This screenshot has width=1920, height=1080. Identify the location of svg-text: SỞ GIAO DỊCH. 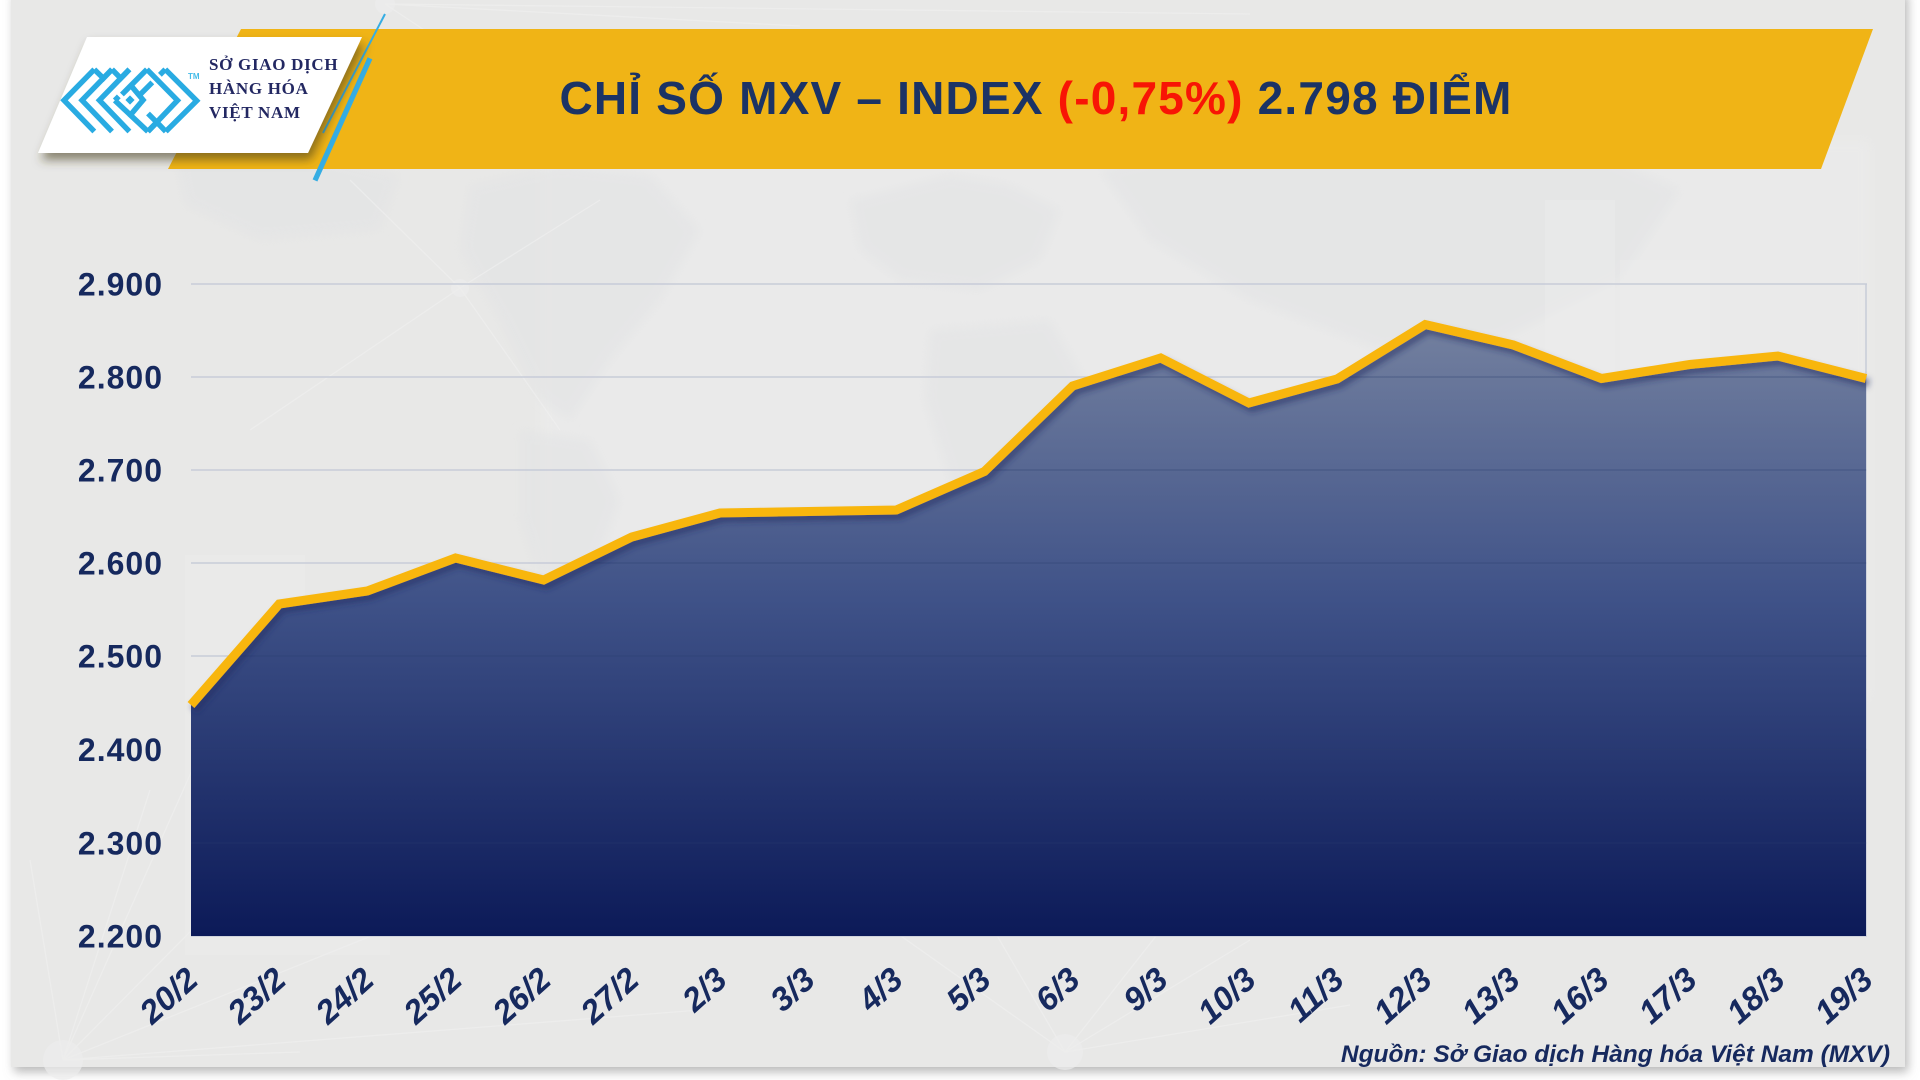
(273, 64).